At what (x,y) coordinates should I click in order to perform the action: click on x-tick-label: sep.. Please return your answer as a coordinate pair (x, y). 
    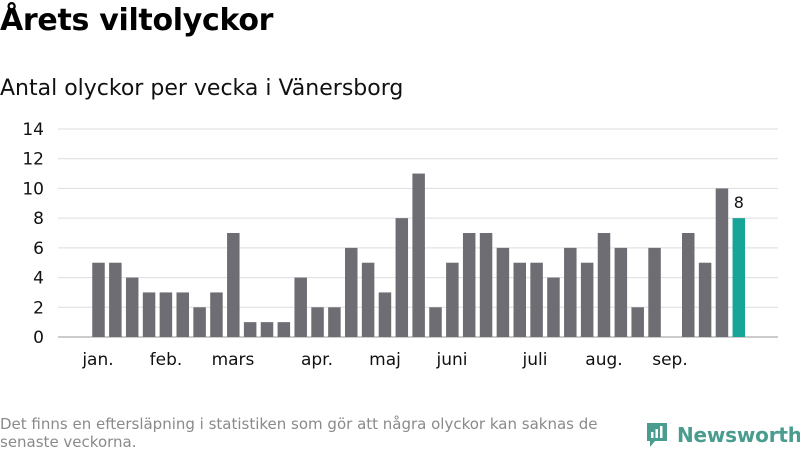
    Looking at the image, I should click on (670, 360).